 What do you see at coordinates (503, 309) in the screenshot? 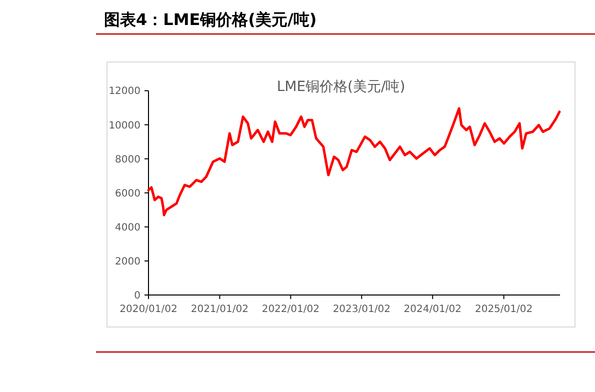
I see `x-tick-label: 2025/01/02` at bounding box center [503, 309].